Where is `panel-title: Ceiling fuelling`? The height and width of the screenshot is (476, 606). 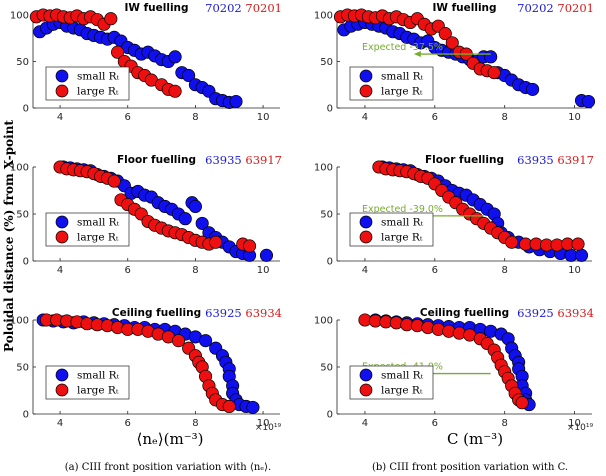 panel-title: Ceiling fuelling is located at coordinates (156, 313).